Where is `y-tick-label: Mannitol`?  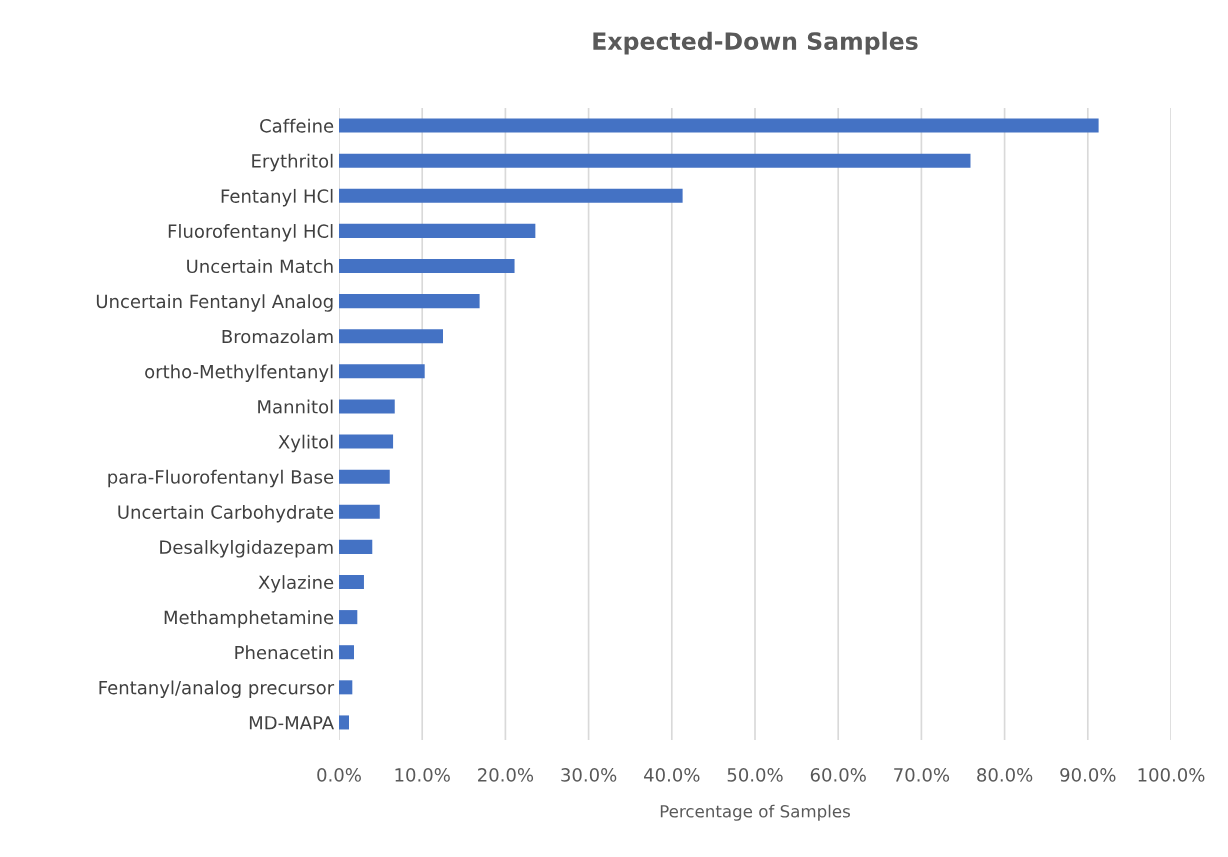
y-tick-label: Mannitol is located at coordinates (295, 406).